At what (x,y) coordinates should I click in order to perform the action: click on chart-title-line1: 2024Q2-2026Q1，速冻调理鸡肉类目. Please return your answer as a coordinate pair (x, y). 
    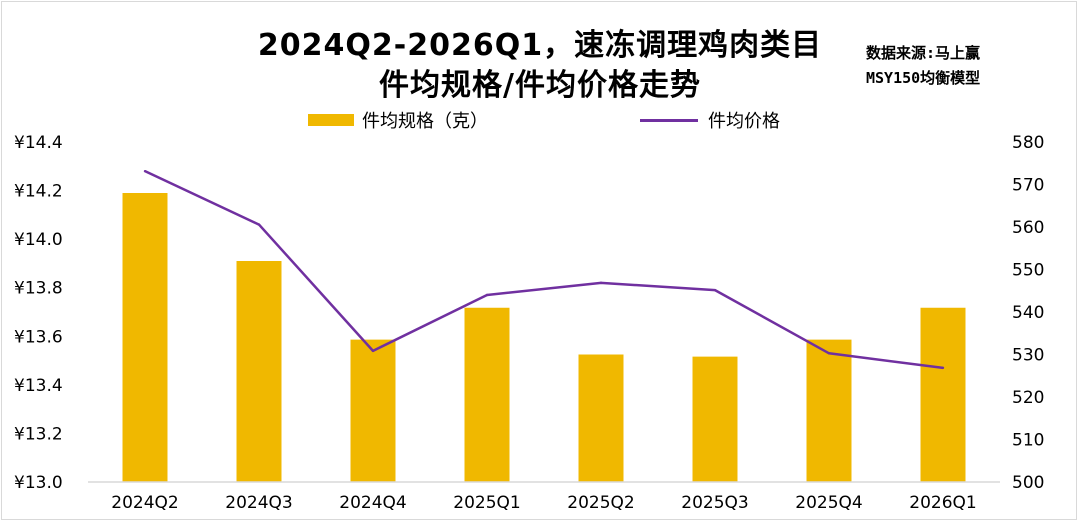
    Looking at the image, I should click on (540, 45).